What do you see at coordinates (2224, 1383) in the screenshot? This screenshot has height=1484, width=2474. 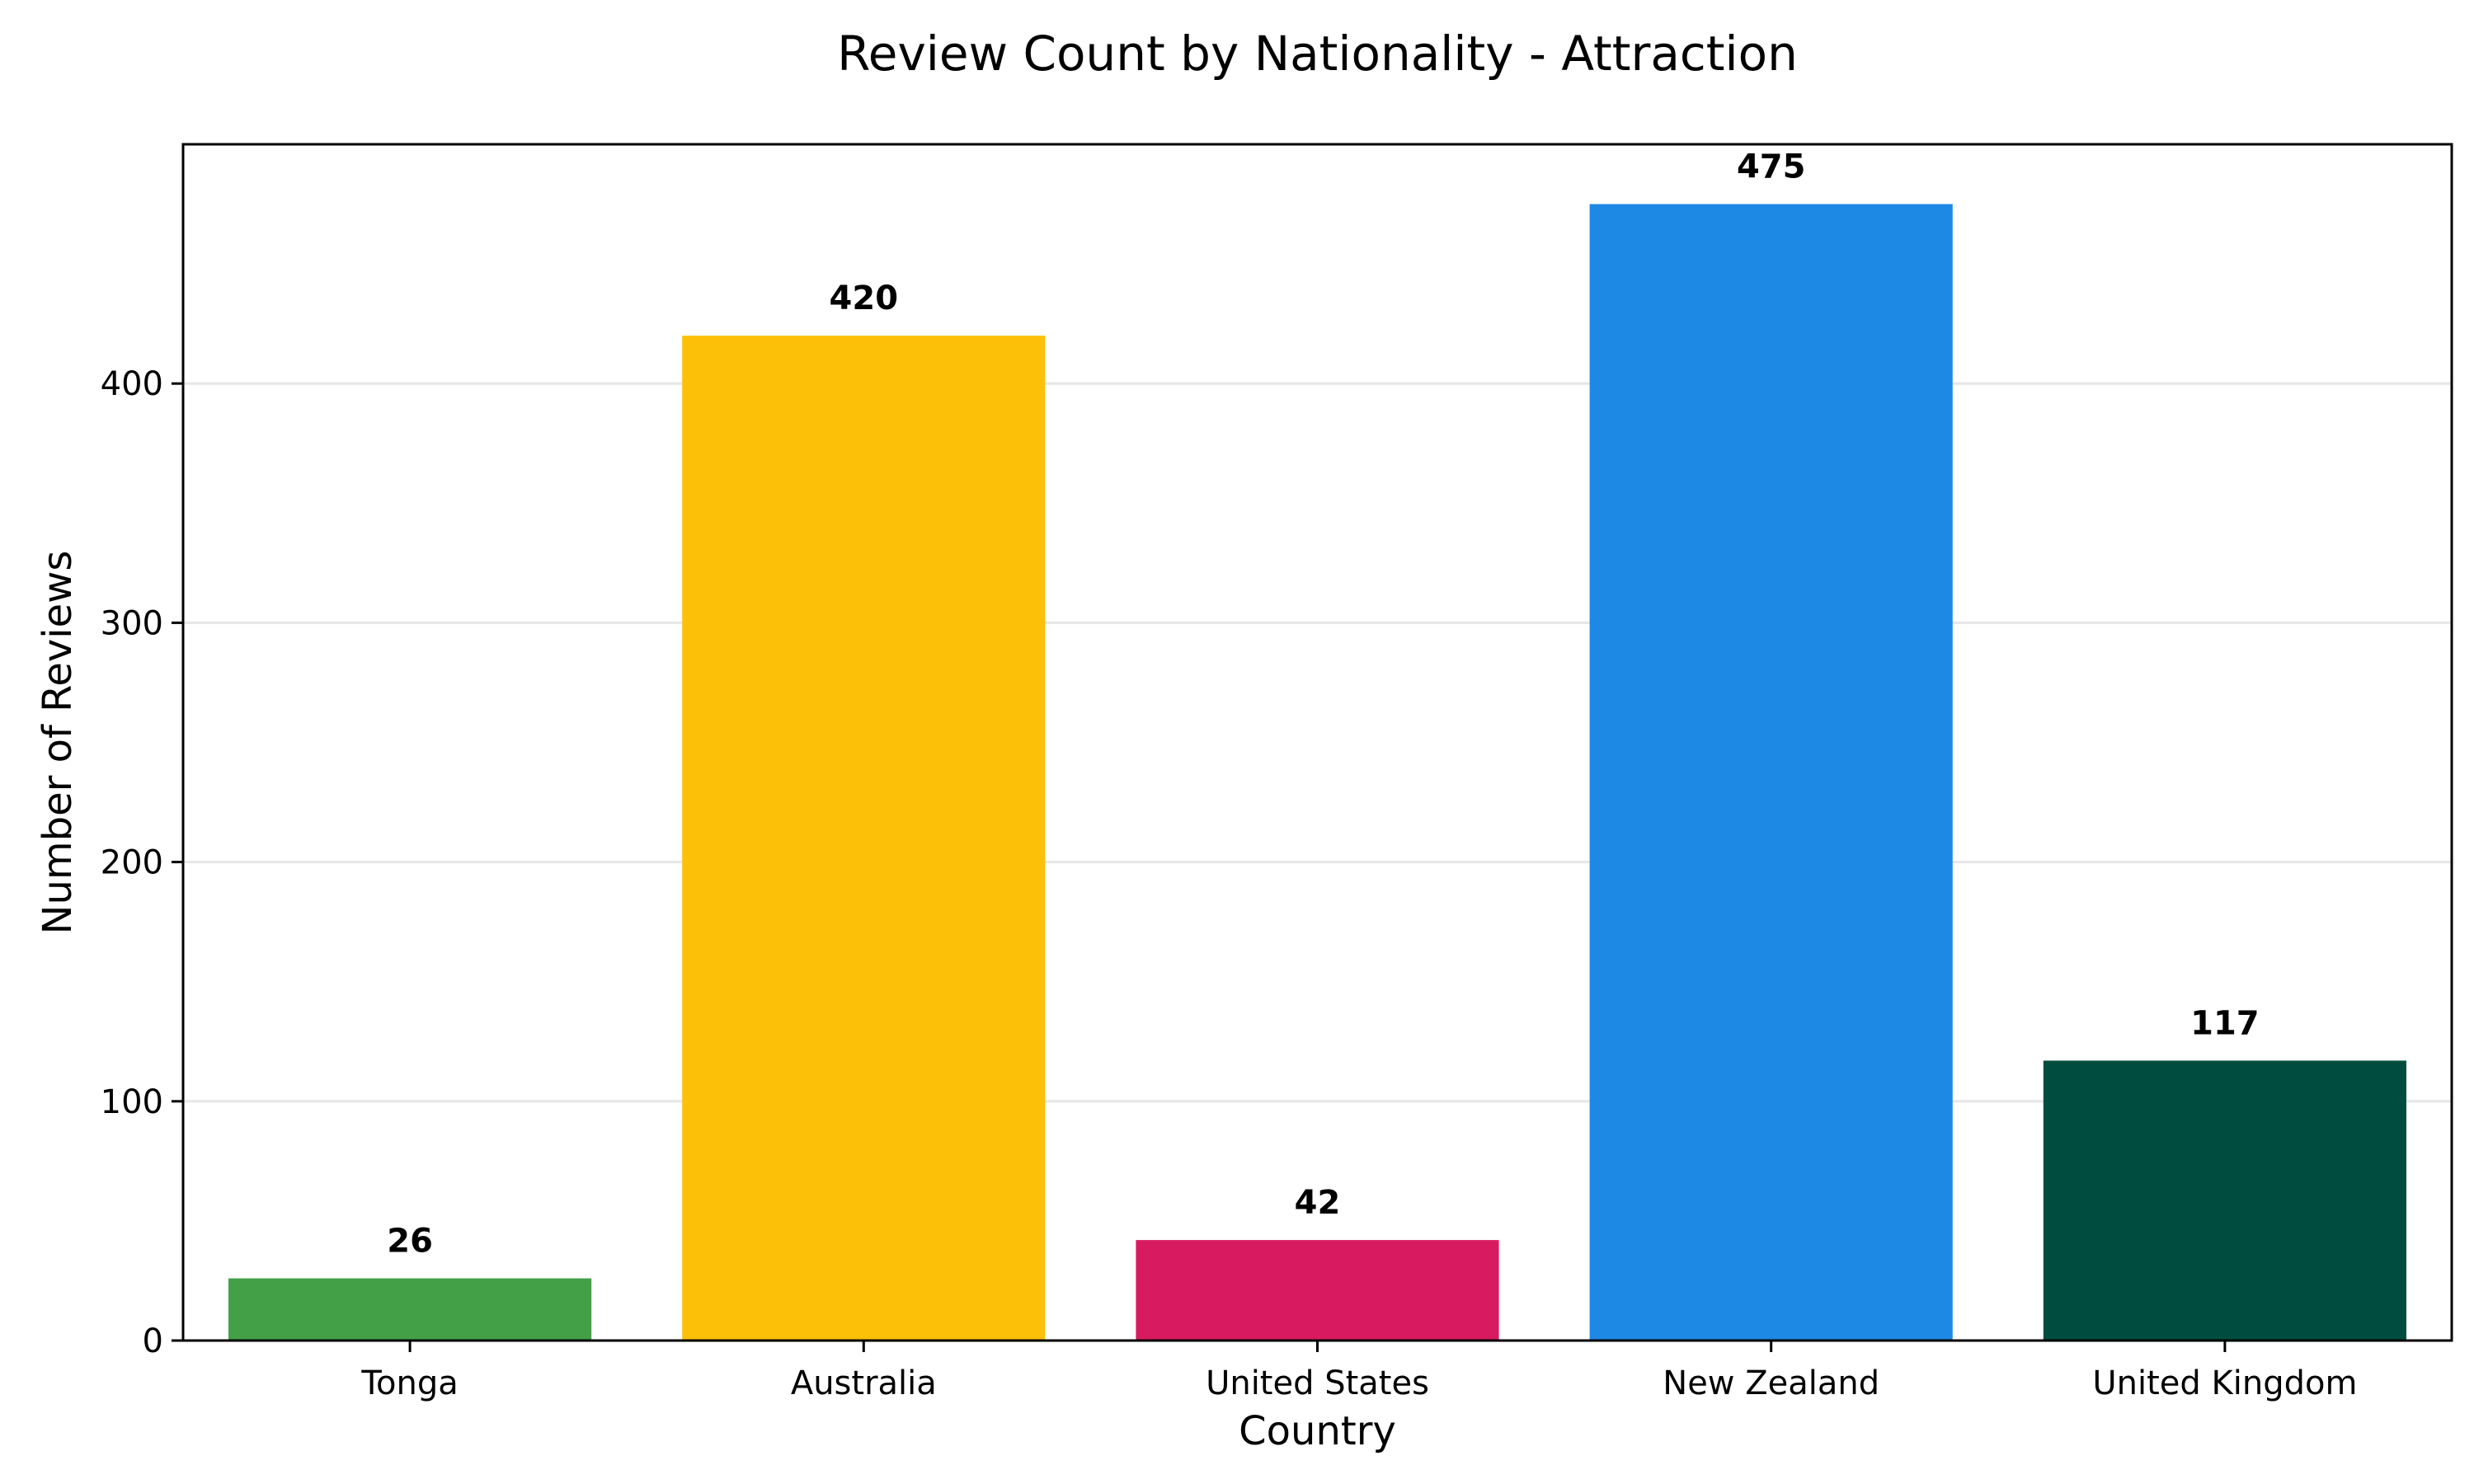 I see `x-tick-label: United Kingdom` at bounding box center [2224, 1383].